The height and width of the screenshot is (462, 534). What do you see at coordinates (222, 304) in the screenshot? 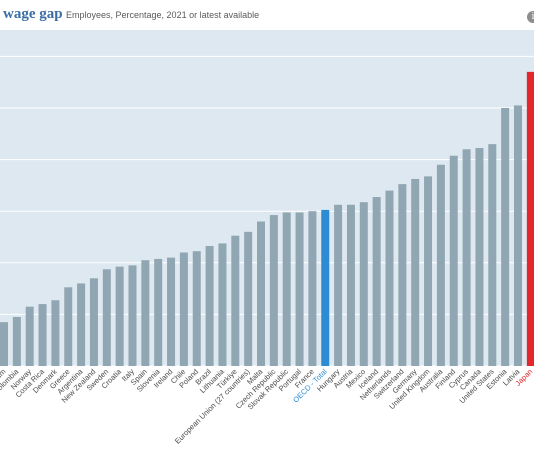
I see `bar-lithuania: Lithuania: 9.5` at bounding box center [222, 304].